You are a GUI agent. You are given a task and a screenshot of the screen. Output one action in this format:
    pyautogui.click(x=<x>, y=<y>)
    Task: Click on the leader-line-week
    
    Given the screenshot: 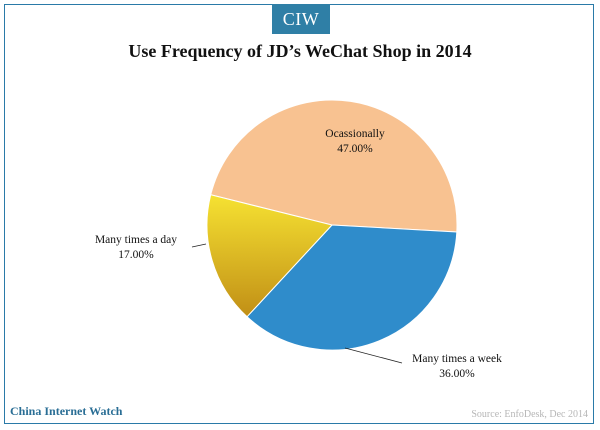 What is the action you would take?
    pyautogui.click(x=373, y=355)
    